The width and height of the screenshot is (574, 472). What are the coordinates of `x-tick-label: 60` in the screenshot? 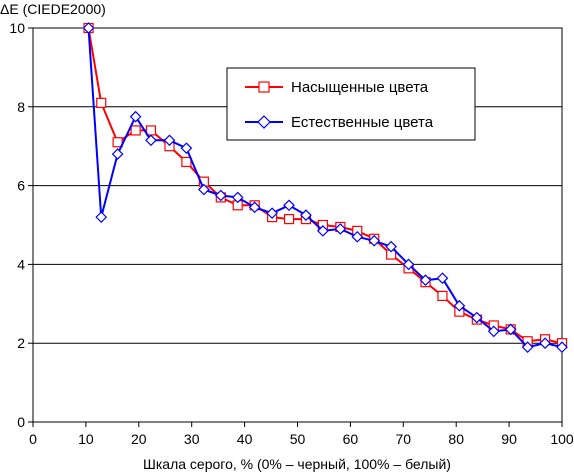 It's located at (351, 439).